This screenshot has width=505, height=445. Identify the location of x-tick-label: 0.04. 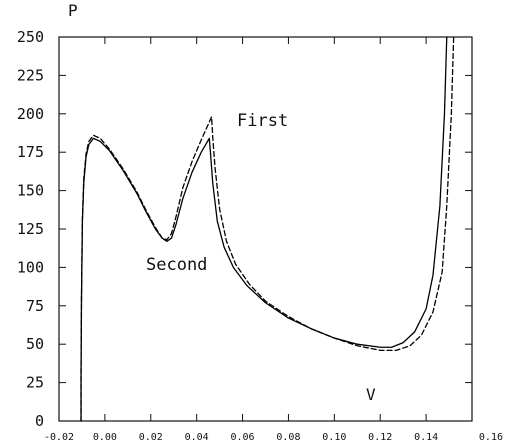
(197, 437).